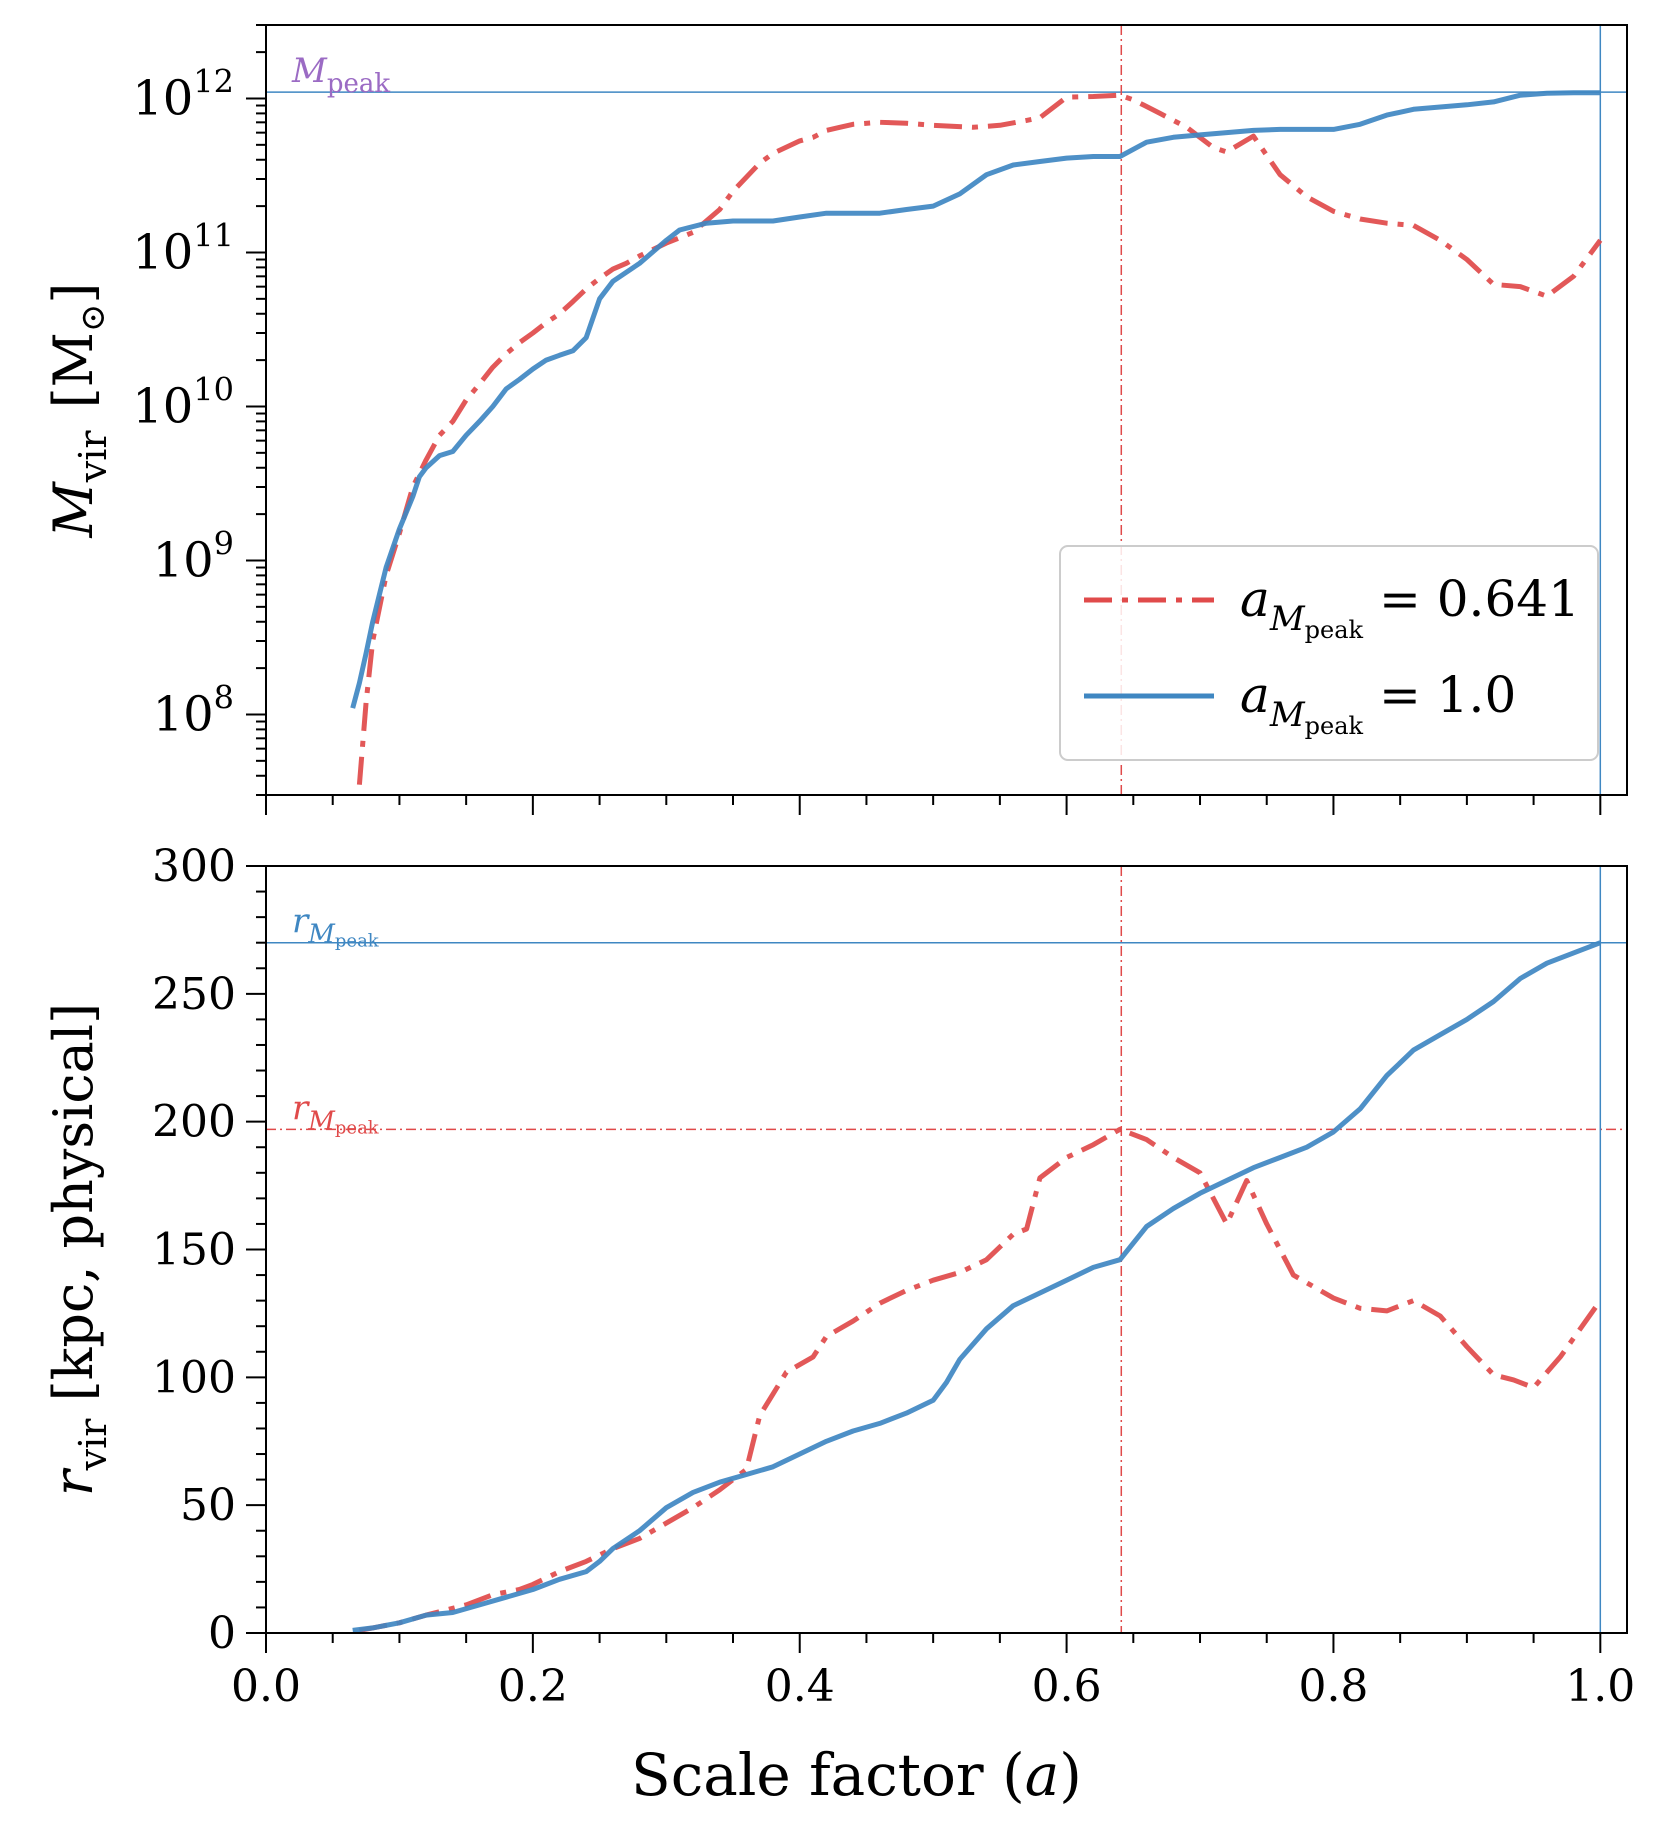 The width and height of the screenshot is (1661, 1835). I want to click on y-tick-label: 1010, so click(183, 402).